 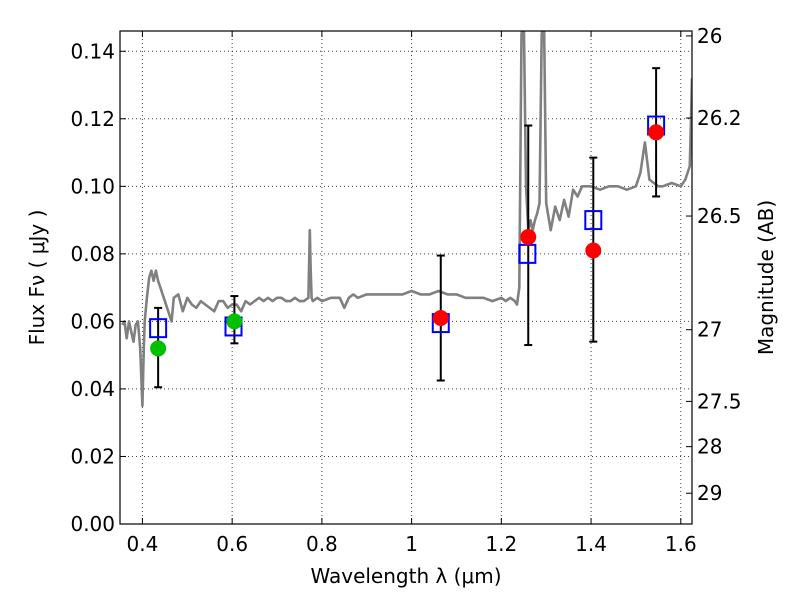 What do you see at coordinates (591, 544) in the screenshot?
I see `x-tick-label: 1.4` at bounding box center [591, 544].